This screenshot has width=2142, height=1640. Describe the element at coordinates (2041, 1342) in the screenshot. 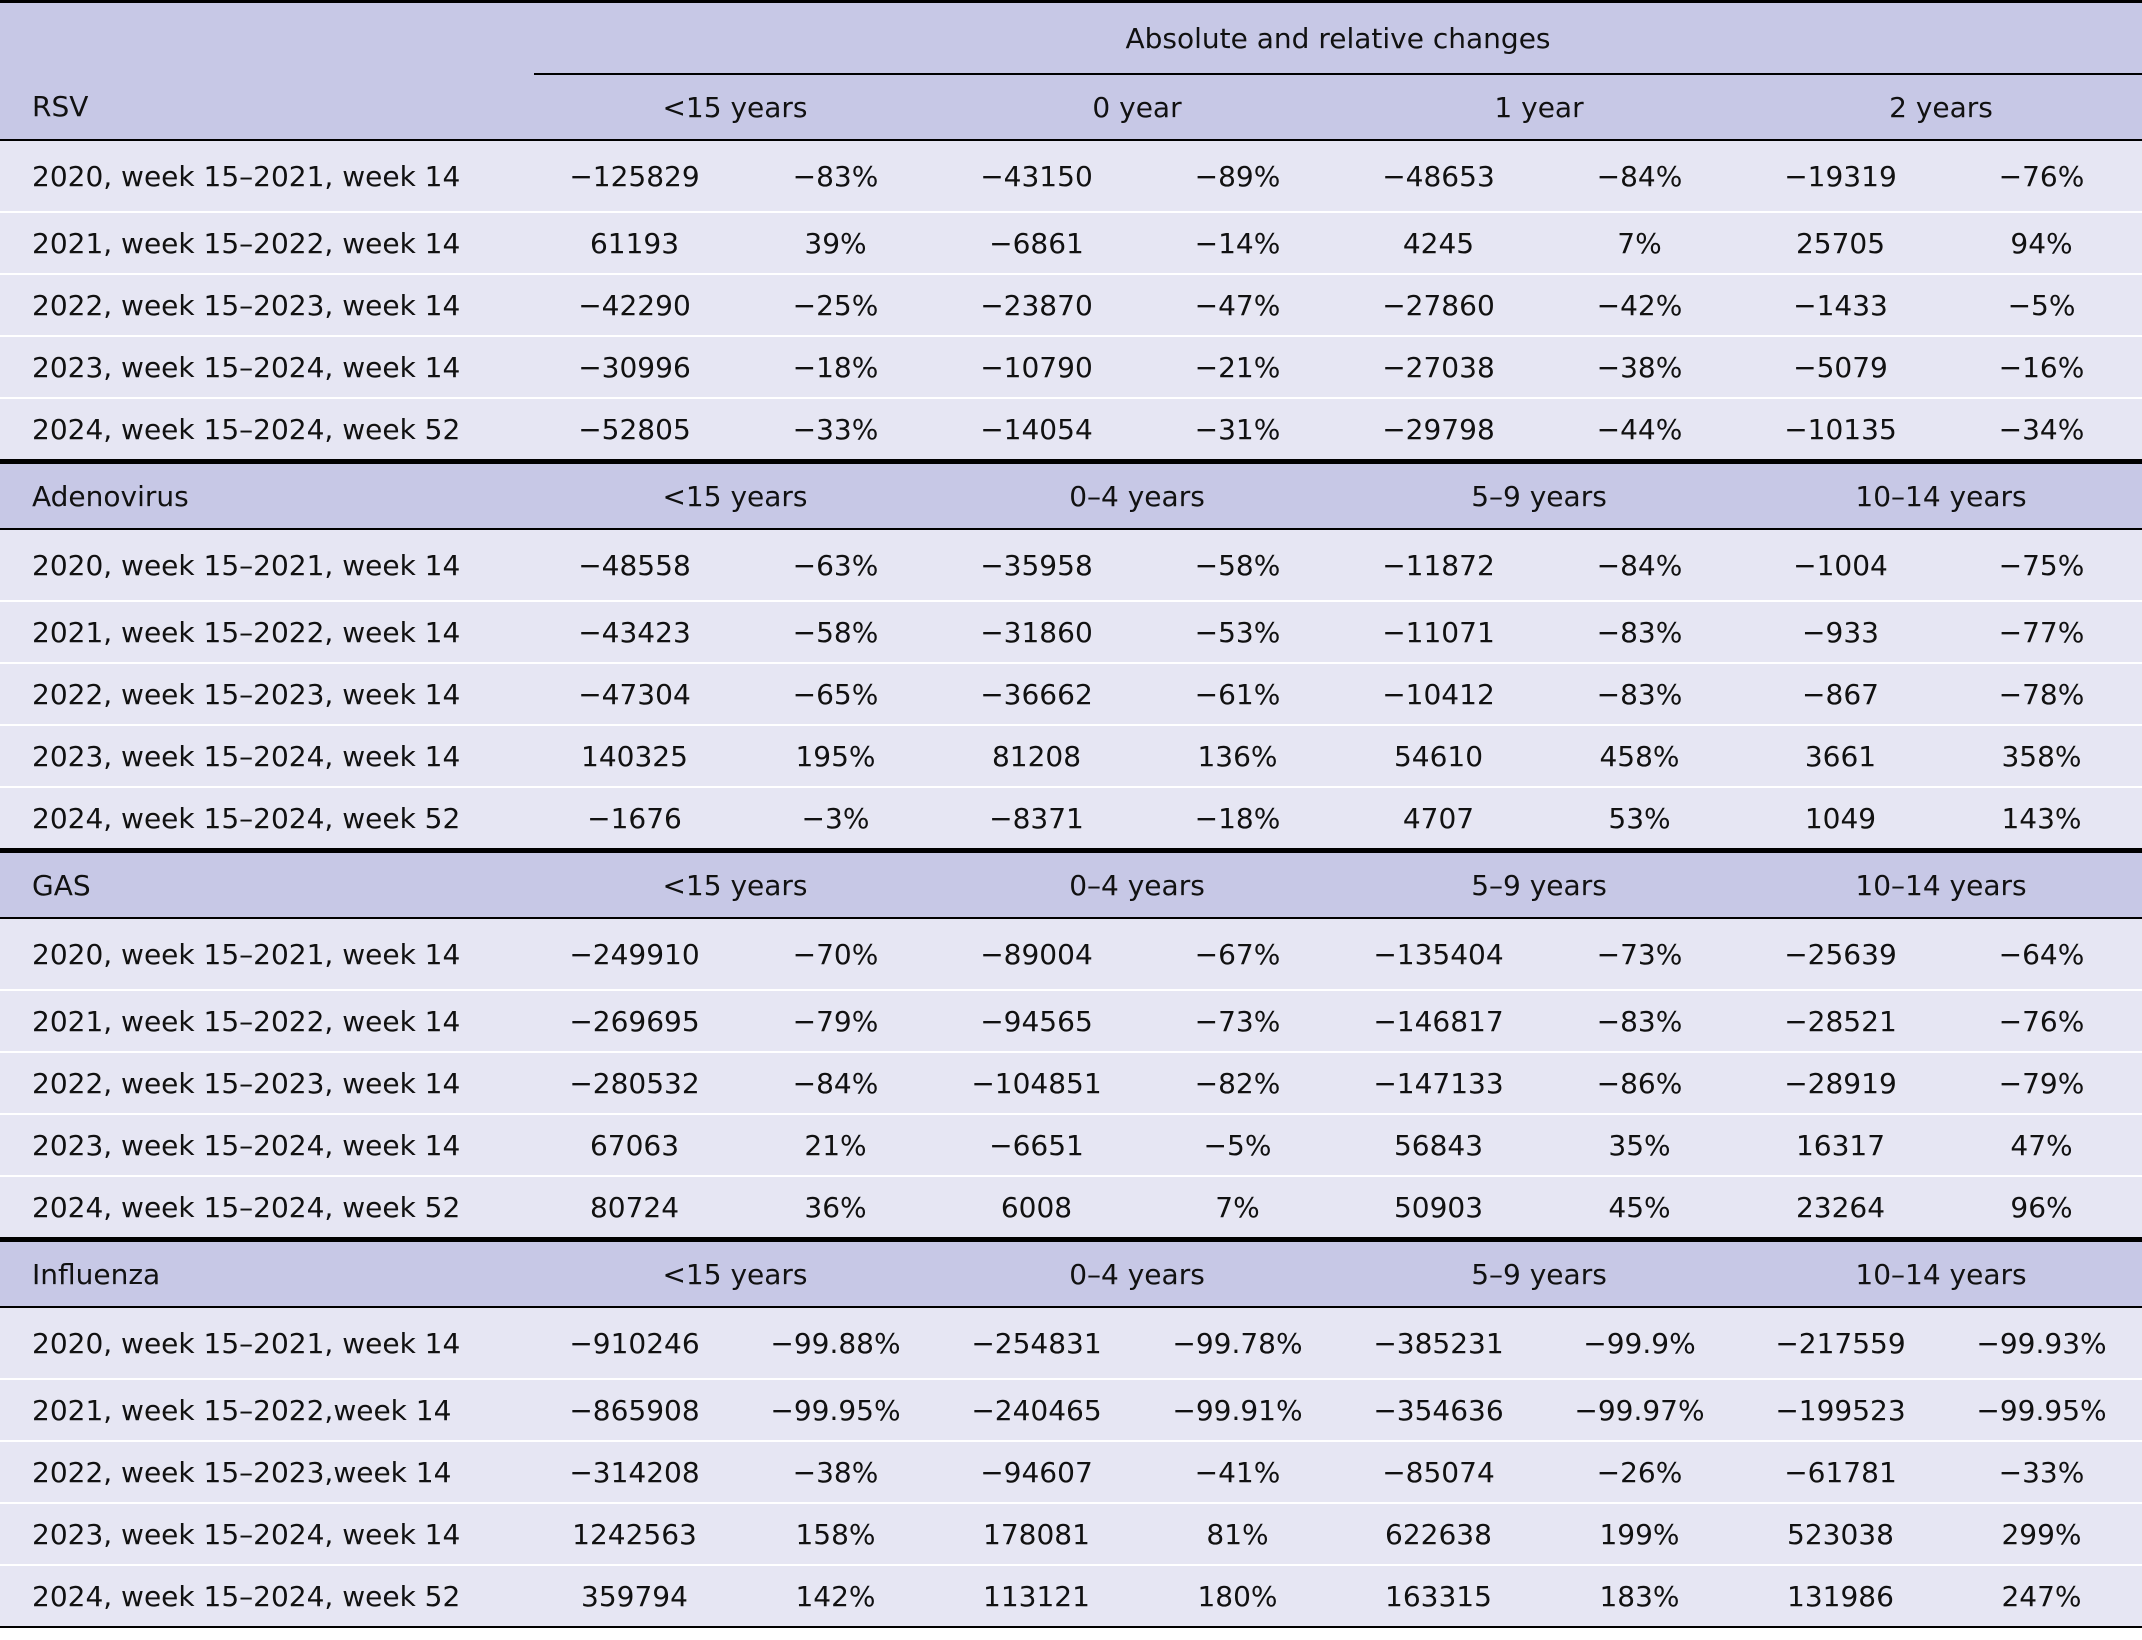

I see `relative-change: −99.93%` at that location.